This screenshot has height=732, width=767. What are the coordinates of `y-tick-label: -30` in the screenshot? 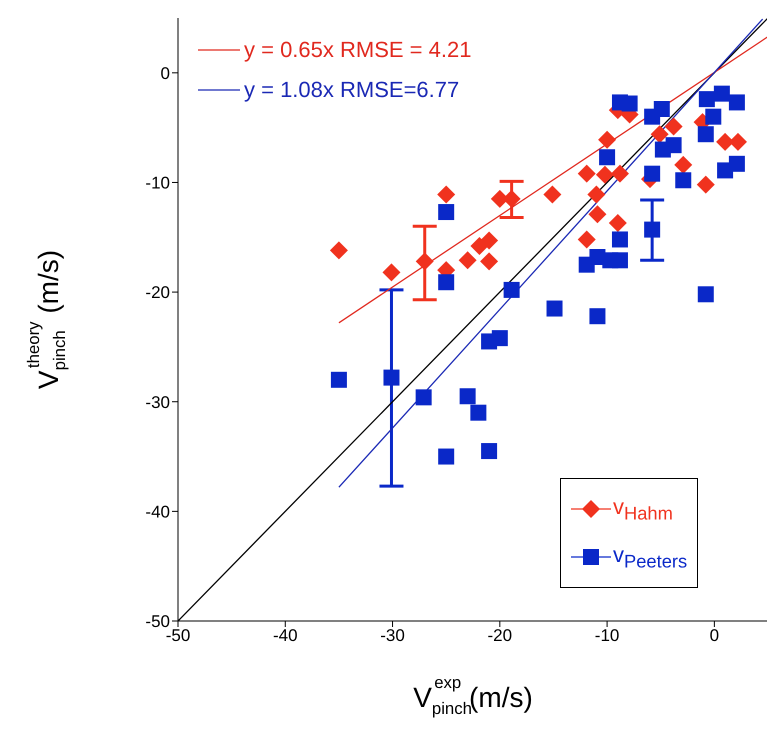 It's located at (157, 402).